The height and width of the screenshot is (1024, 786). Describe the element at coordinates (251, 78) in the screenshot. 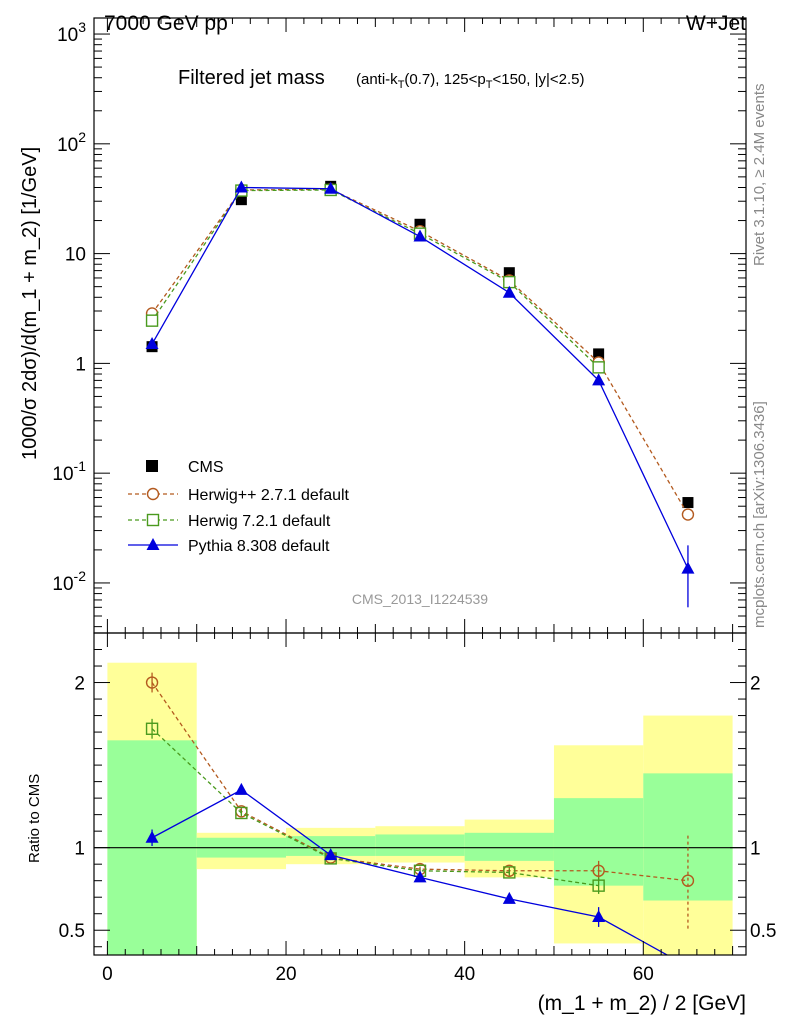

I see `plot-title: Filtered jet mass` at that location.